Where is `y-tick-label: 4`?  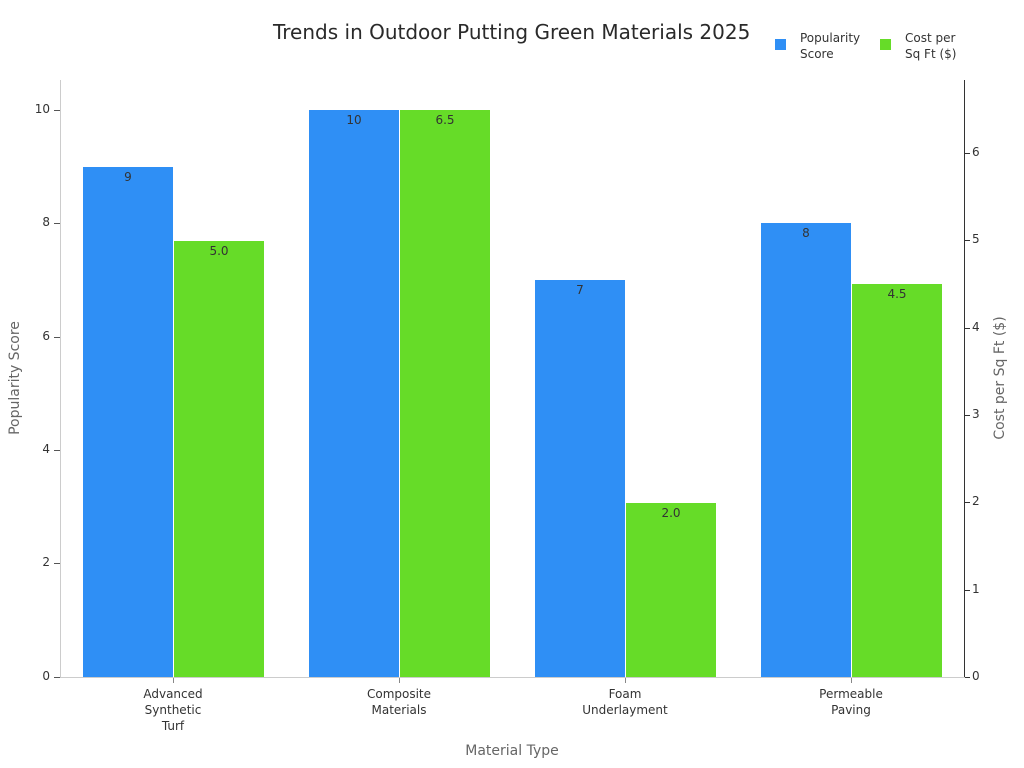 y-tick-label: 4 is located at coordinates (46, 449).